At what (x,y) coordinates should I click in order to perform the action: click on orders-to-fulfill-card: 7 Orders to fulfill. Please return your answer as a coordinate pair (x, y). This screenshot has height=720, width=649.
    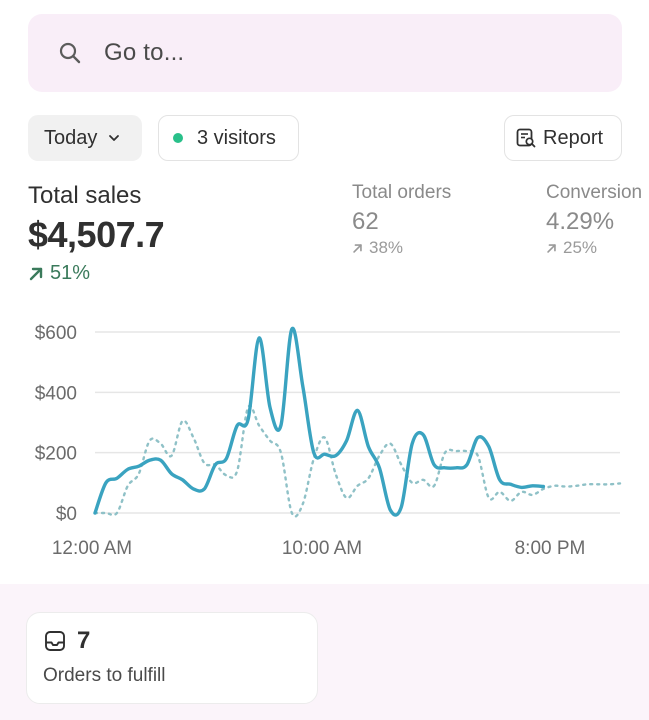
    Looking at the image, I should click on (172, 658).